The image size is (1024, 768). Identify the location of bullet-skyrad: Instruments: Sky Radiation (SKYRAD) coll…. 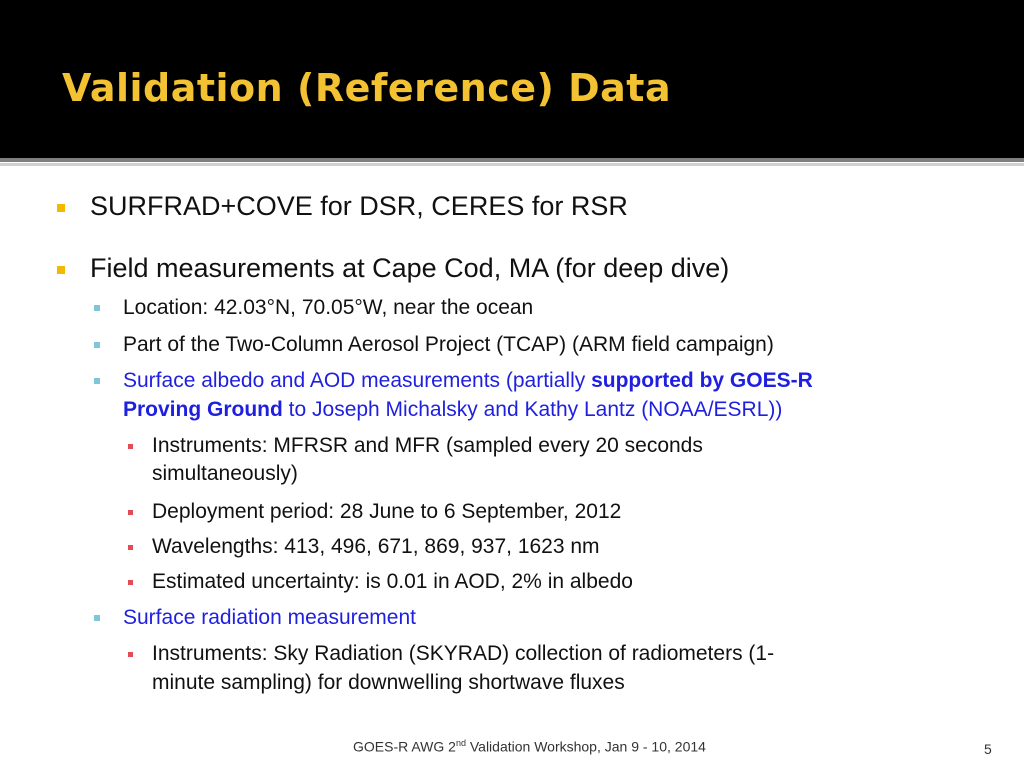
(463, 653).